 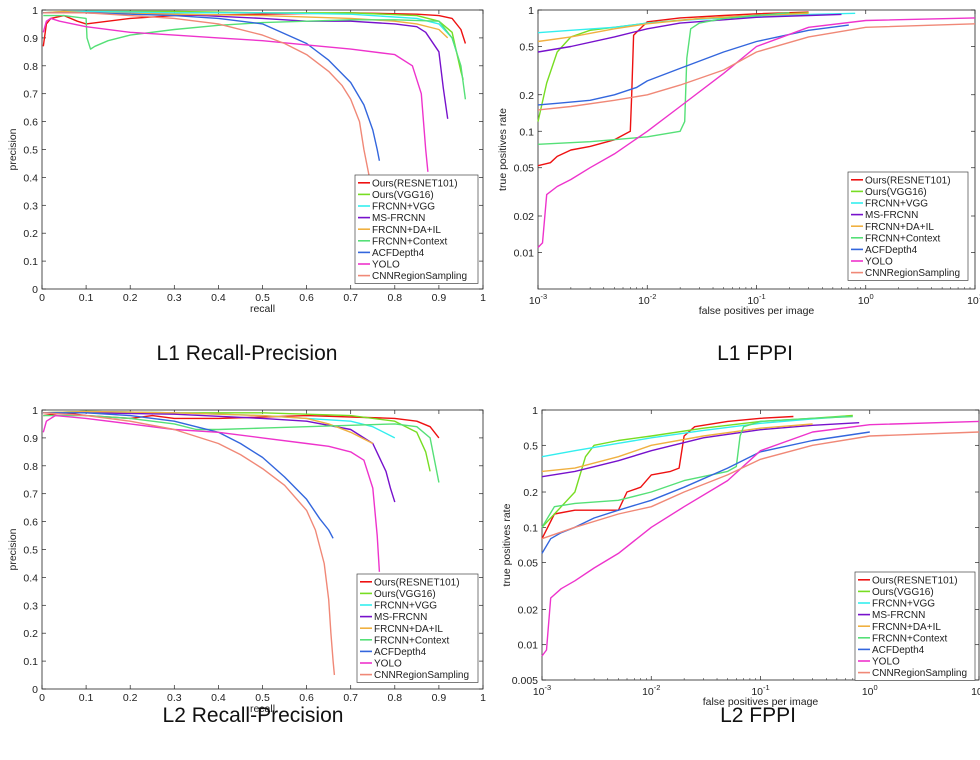 What do you see at coordinates (689, 33) in the screenshot?
I see `series-line-ms-frcnn` at bounding box center [689, 33].